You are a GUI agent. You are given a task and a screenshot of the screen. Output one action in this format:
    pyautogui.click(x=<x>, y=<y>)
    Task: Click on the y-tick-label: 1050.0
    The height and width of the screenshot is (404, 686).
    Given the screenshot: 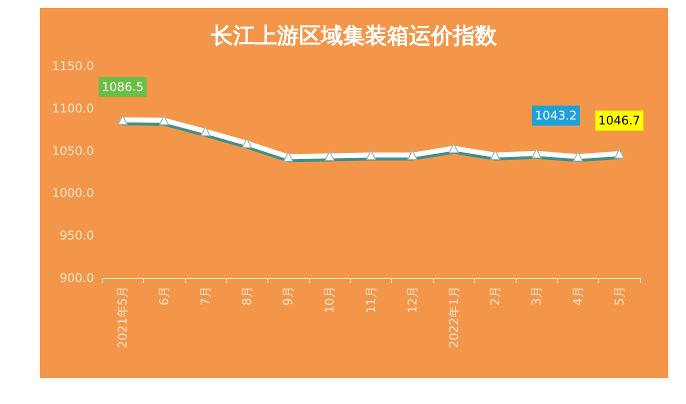 What is the action you would take?
    pyautogui.click(x=73, y=151)
    